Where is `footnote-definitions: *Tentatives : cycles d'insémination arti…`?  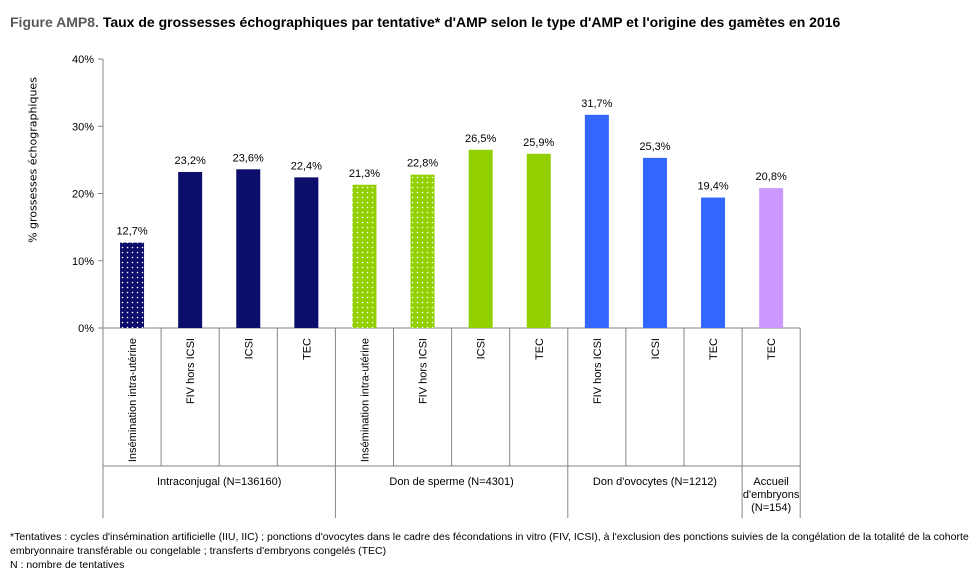 footnote-definitions: *Tentatives : cycles d'insémination arti… is located at coordinates (489, 544).